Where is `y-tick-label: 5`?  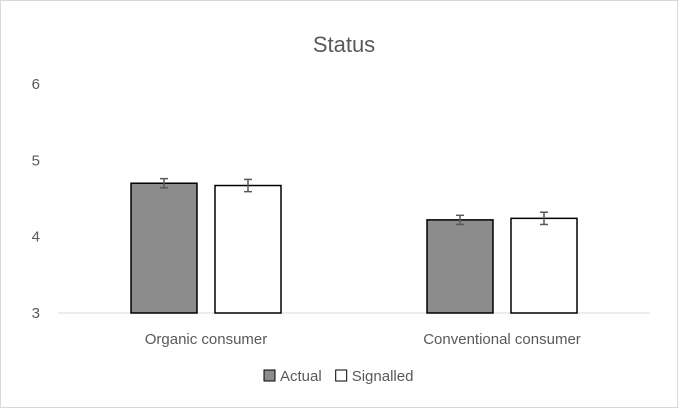
y-tick-label: 5 is located at coordinates (36, 160).